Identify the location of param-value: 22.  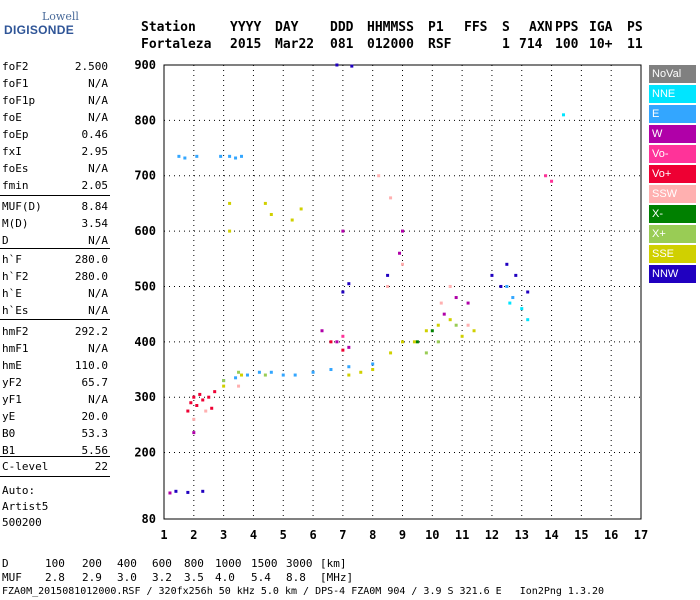
(101, 466).